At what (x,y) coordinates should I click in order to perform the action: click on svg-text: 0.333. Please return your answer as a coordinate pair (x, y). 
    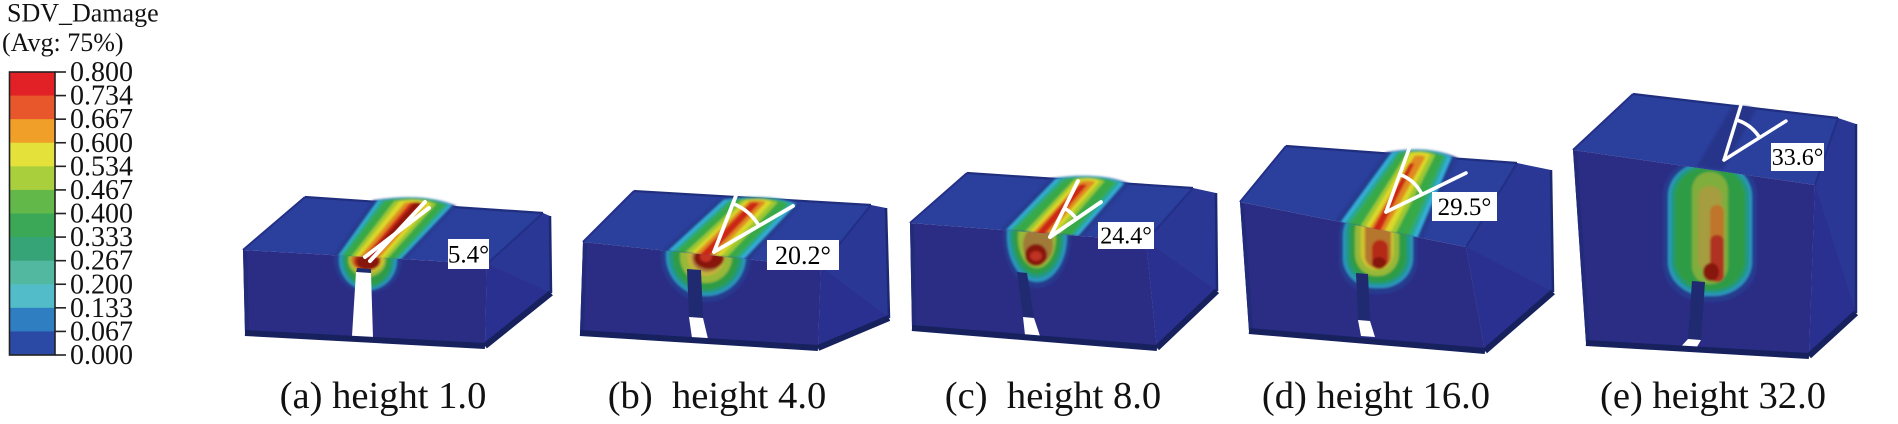
    Looking at the image, I should click on (101, 237).